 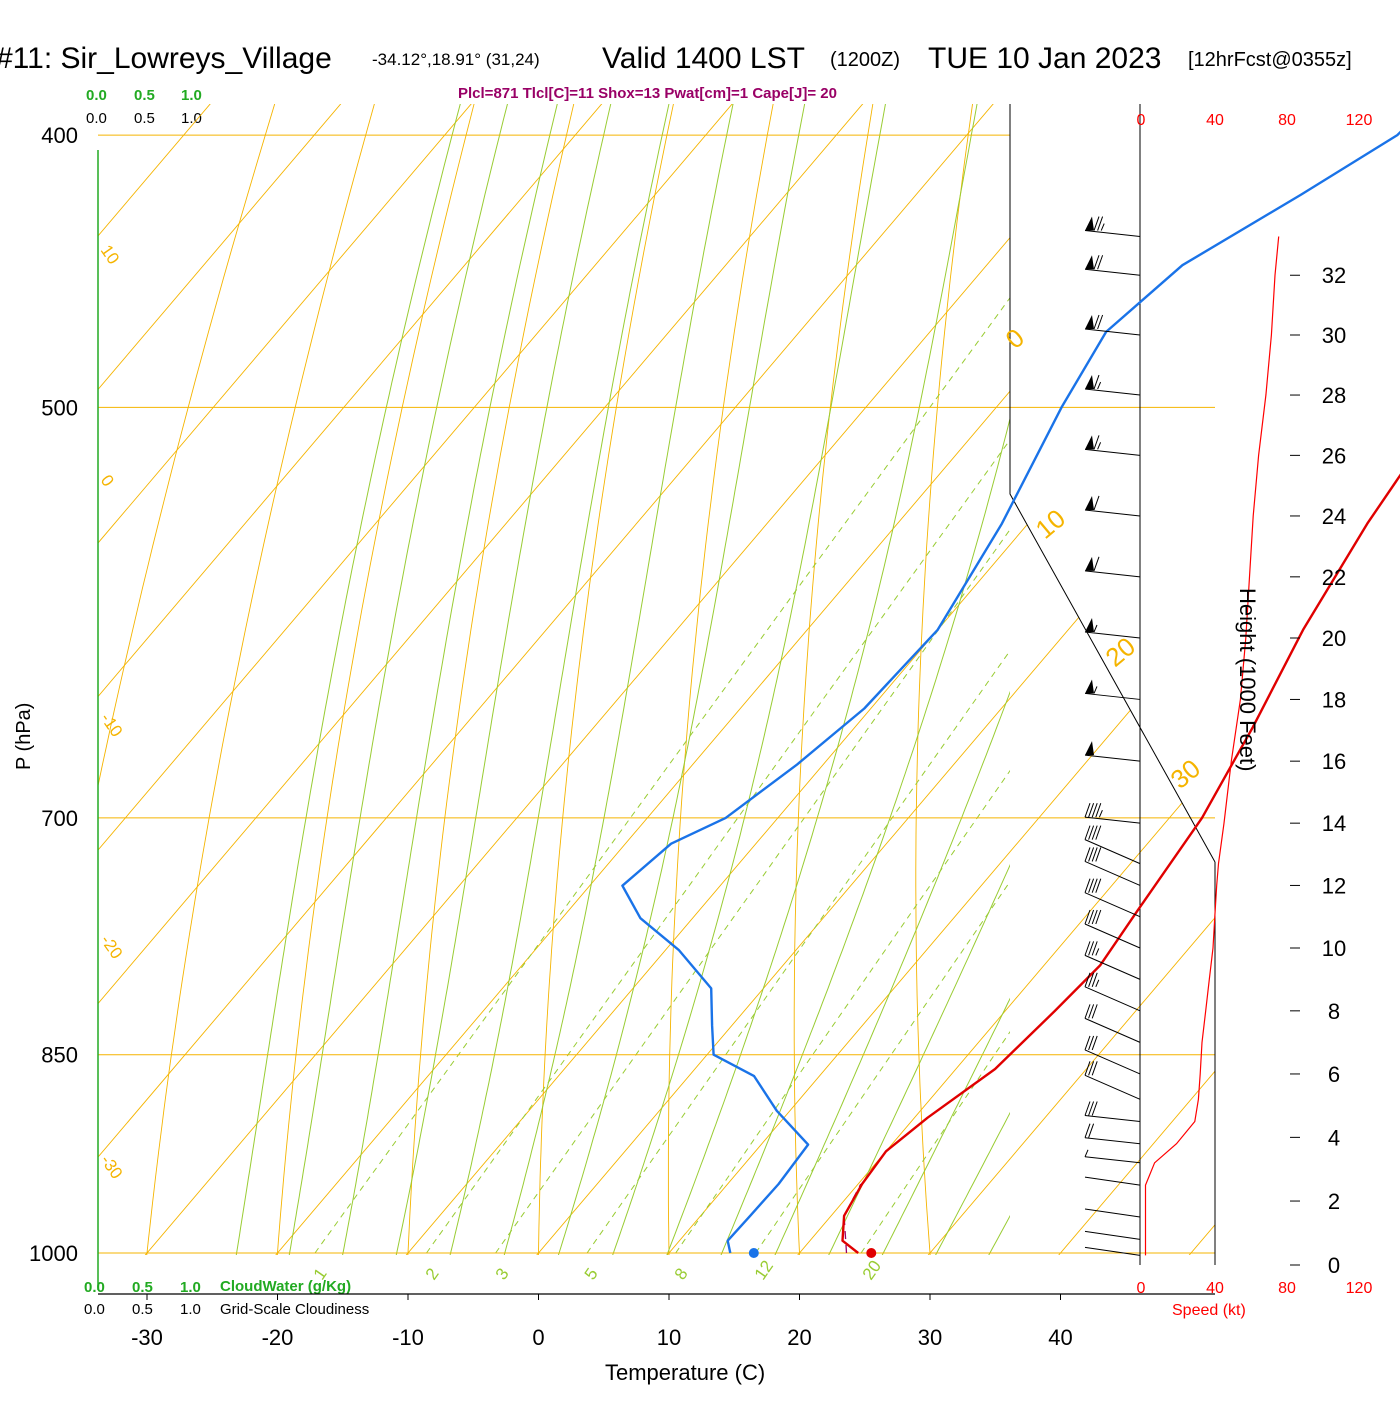 What do you see at coordinates (59, 135) in the screenshot?
I see `pressure-tick-label: 400` at bounding box center [59, 135].